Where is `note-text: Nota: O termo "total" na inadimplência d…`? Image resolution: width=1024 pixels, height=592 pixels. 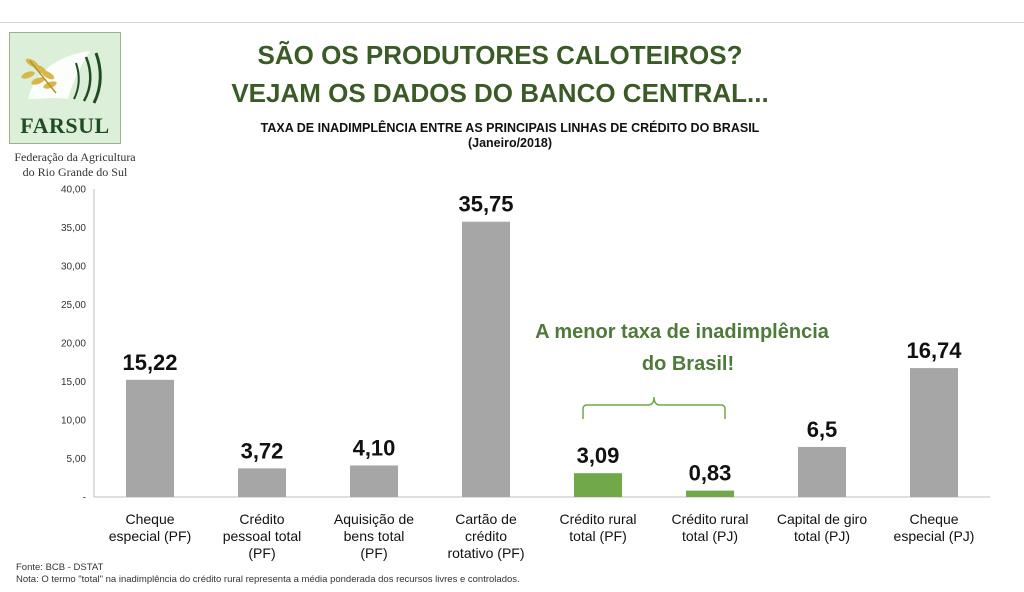 note-text: Nota: O termo "total" na inadimplência d… is located at coordinates (268, 579).